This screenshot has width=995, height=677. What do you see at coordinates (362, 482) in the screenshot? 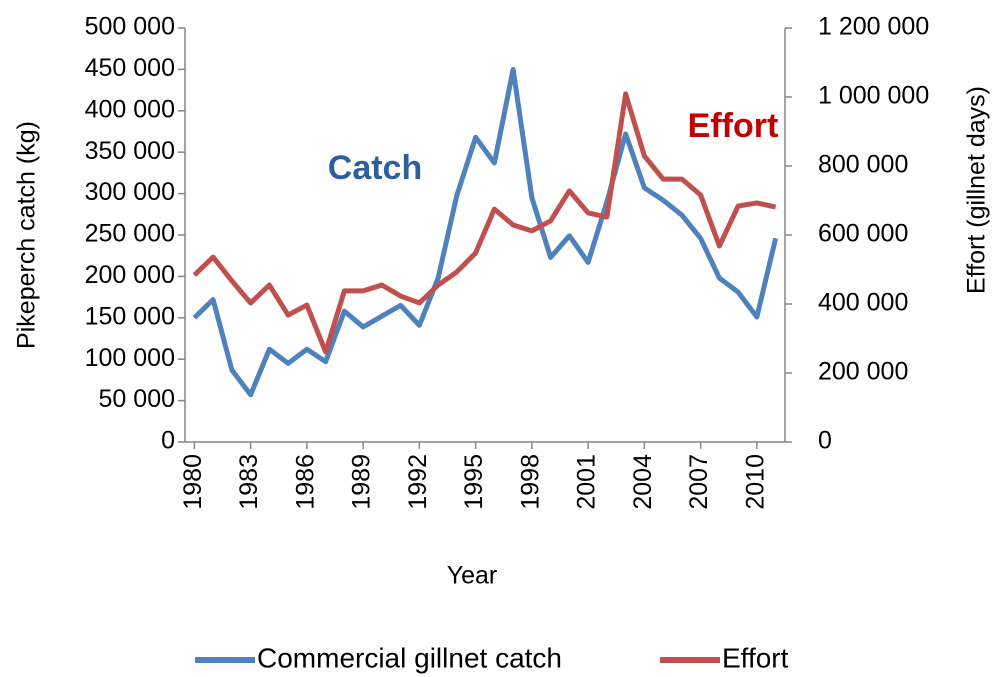
I see `x-tick-label: 1989` at bounding box center [362, 482].